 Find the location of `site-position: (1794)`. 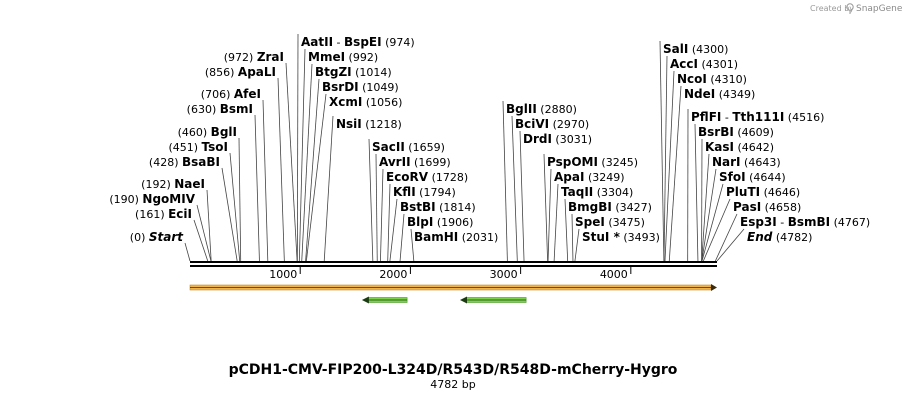

site-position: (1794) is located at coordinates (436, 192).